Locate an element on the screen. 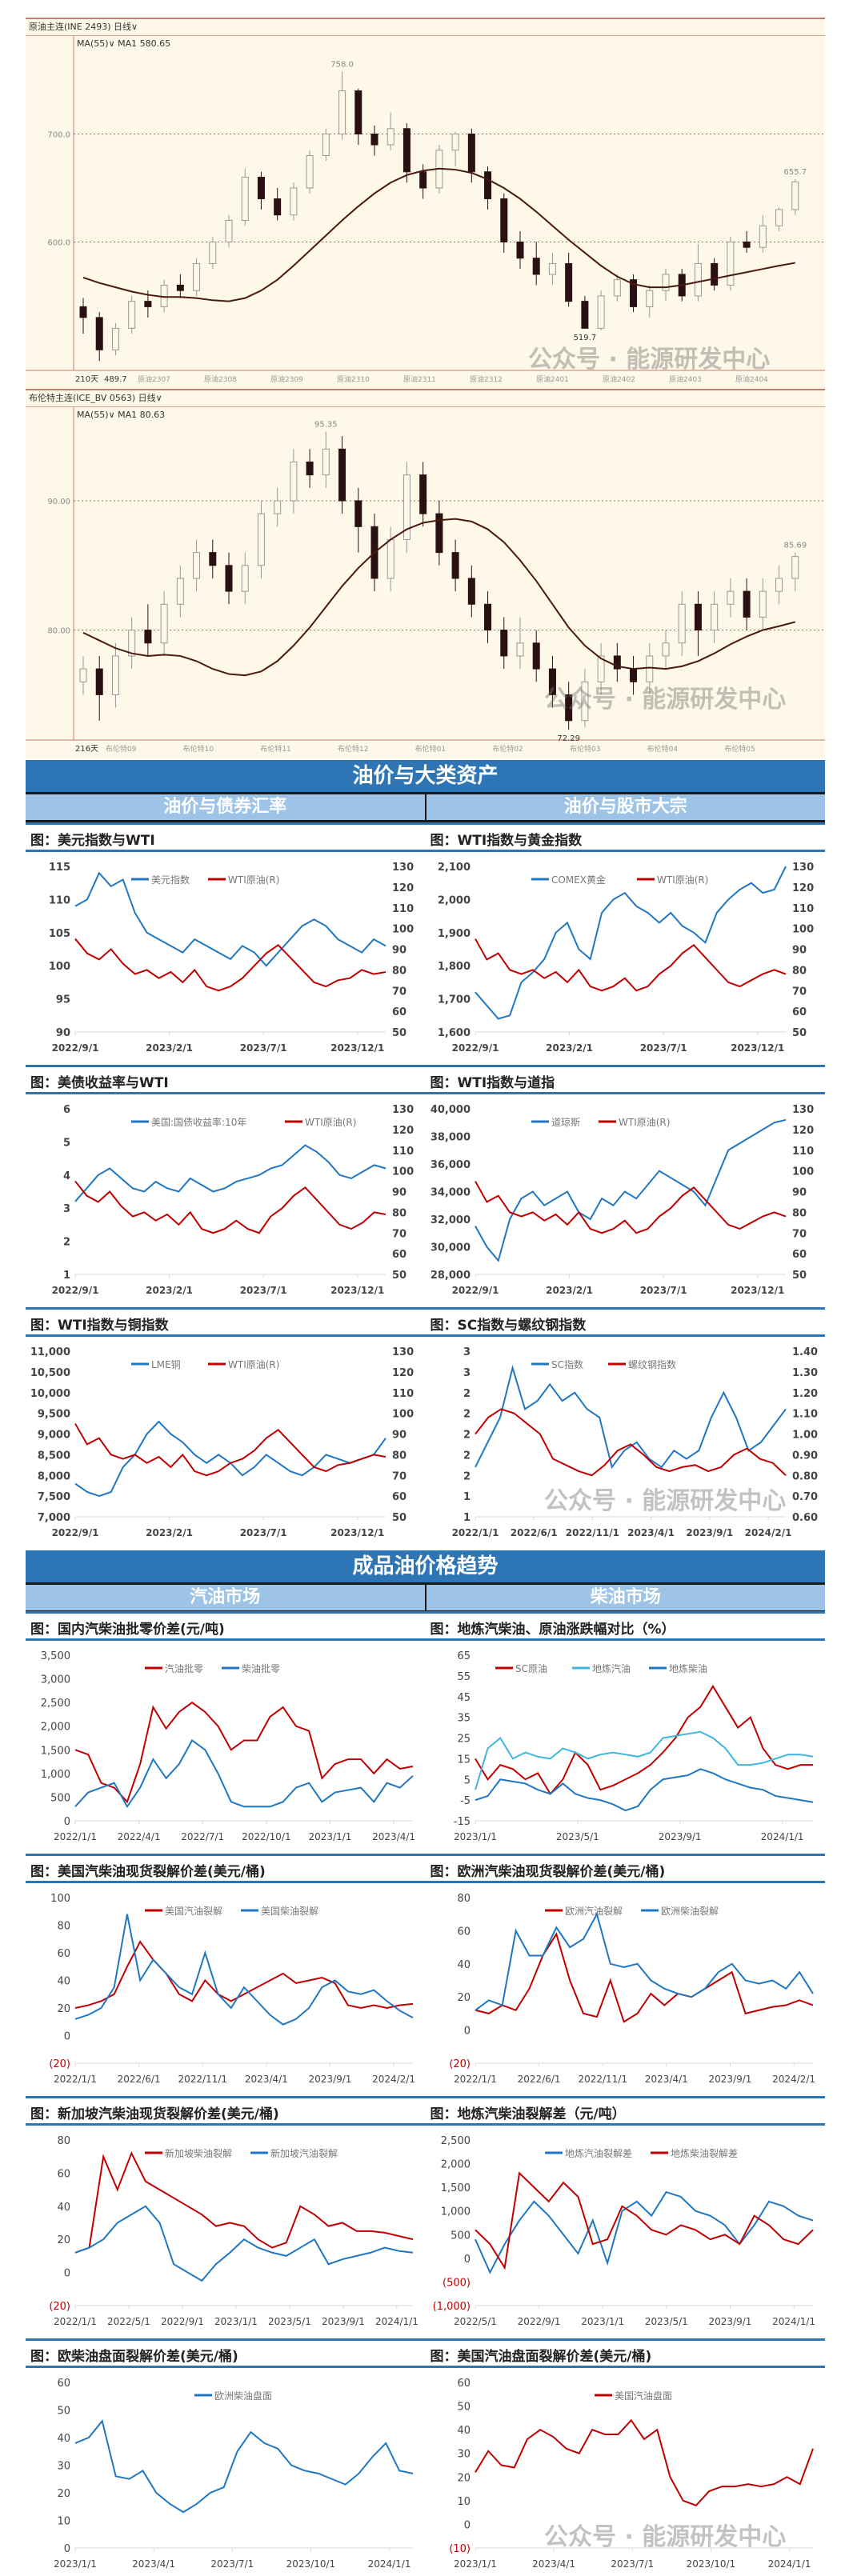 This screenshot has width=849, height=2576. legend-label: 欧洲柴油盘面 is located at coordinates (243, 2396).